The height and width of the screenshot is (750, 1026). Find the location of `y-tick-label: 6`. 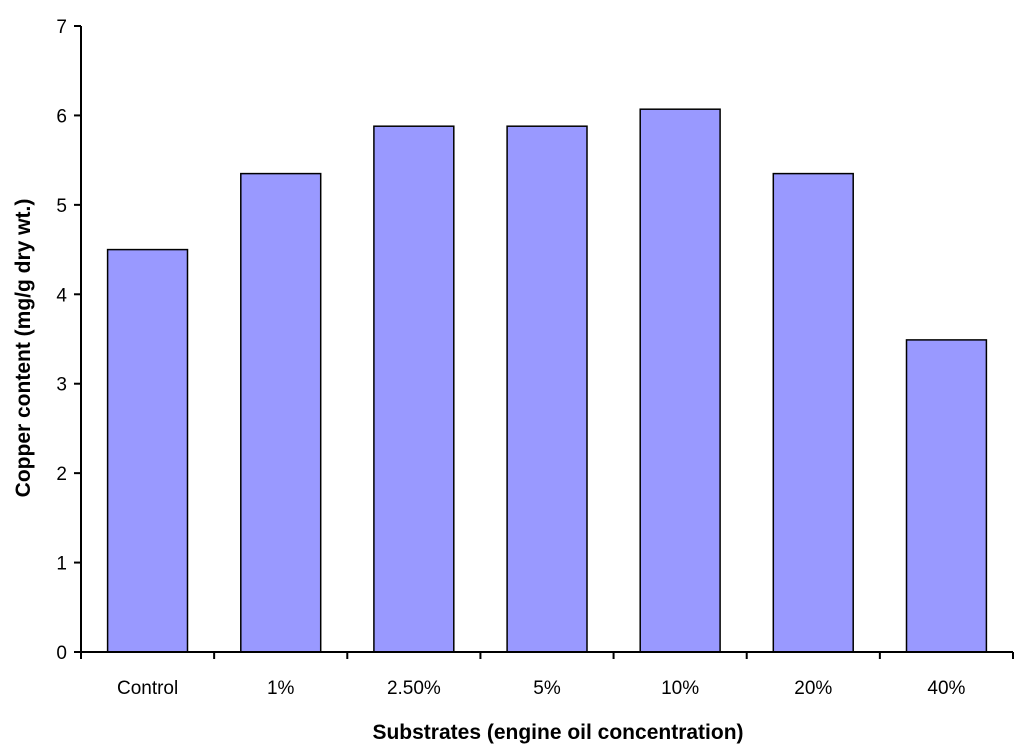

y-tick-label: 6 is located at coordinates (61, 116).